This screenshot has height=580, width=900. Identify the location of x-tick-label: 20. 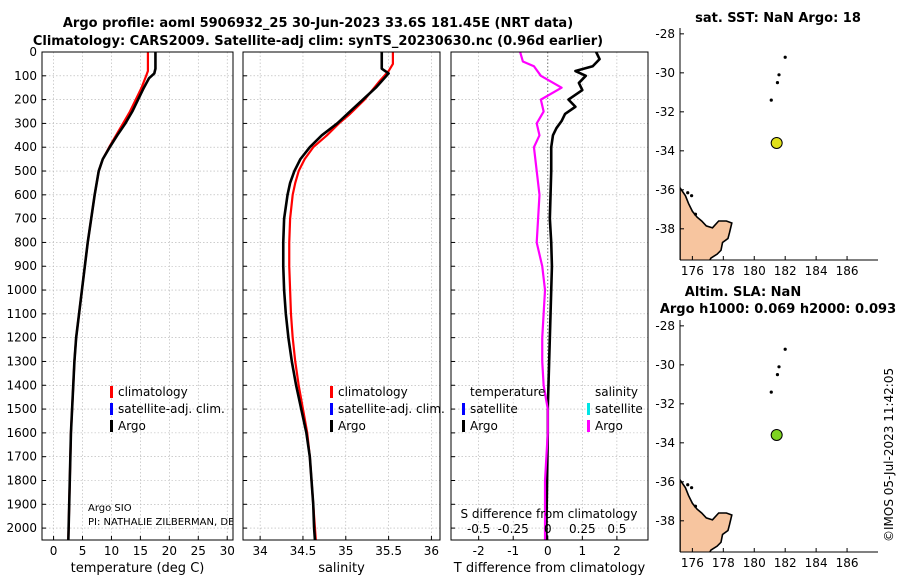
(169, 551).